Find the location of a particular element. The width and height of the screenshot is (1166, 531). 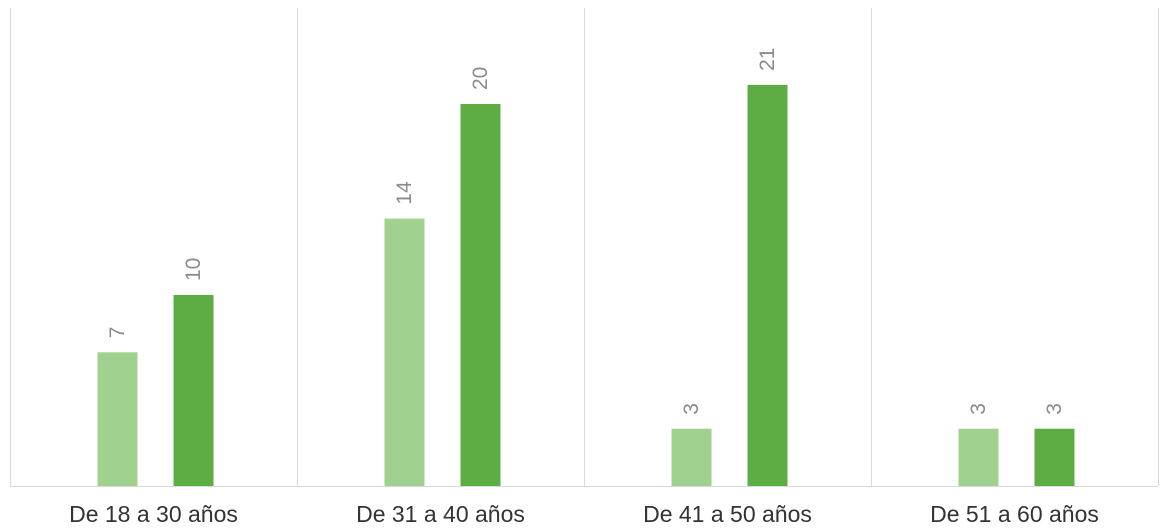

data-label: 21 is located at coordinates (767, 59).